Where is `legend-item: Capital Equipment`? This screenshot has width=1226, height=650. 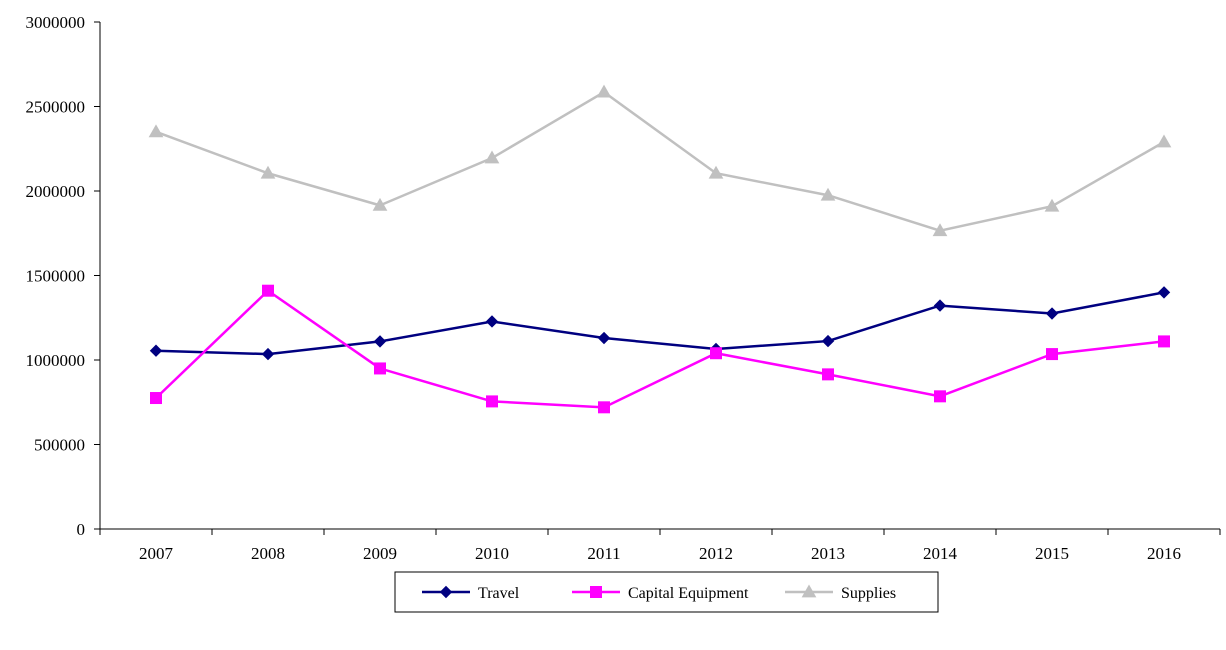
legend-item: Capital Equipment is located at coordinates (660, 593).